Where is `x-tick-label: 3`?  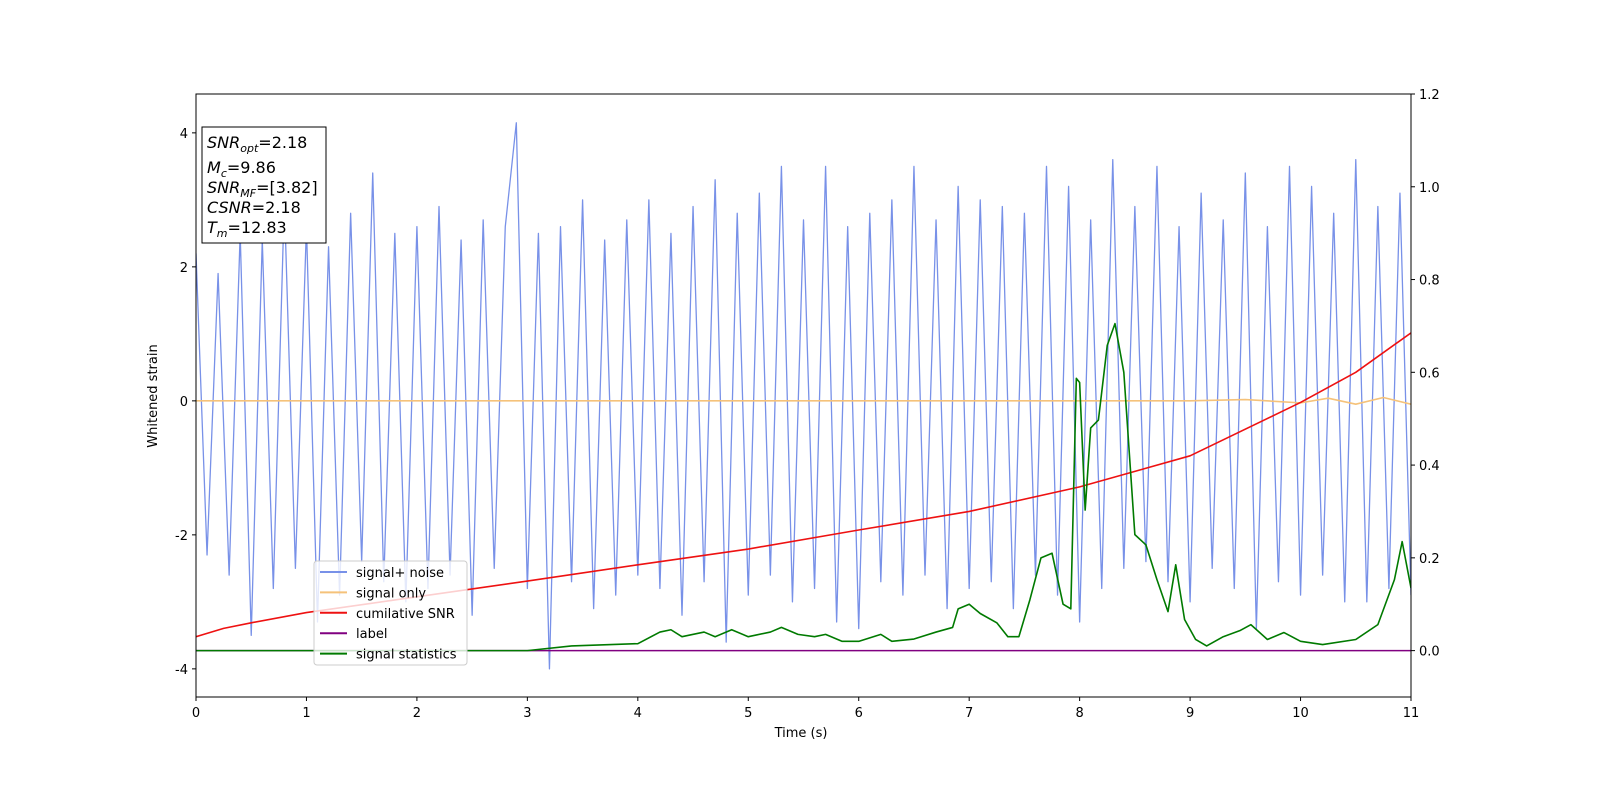 x-tick-label: 3 is located at coordinates (527, 713).